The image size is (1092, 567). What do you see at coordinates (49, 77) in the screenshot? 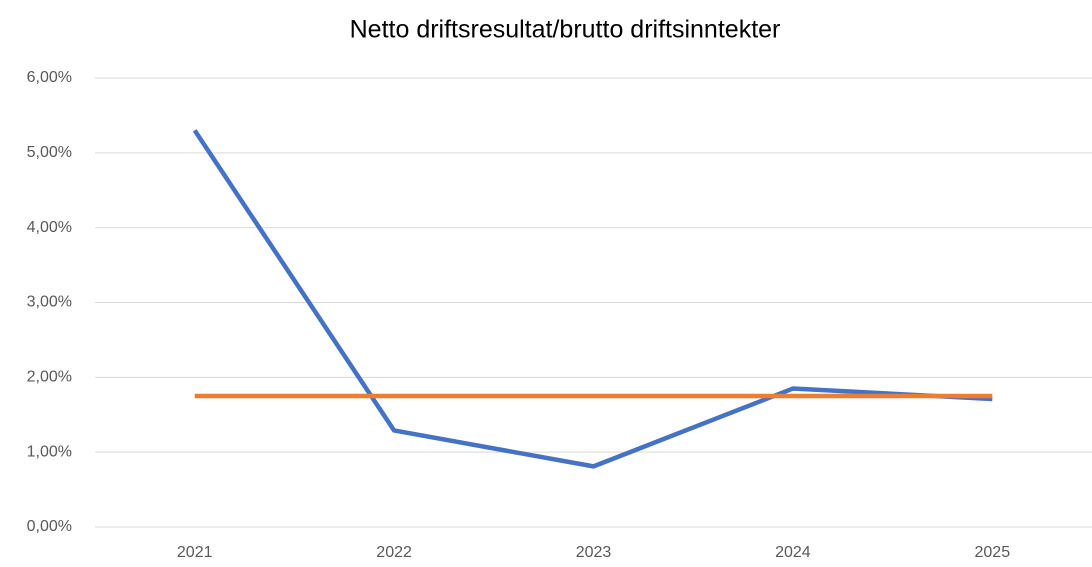
I see `y-tick-label: 6,00%` at bounding box center [49, 77].